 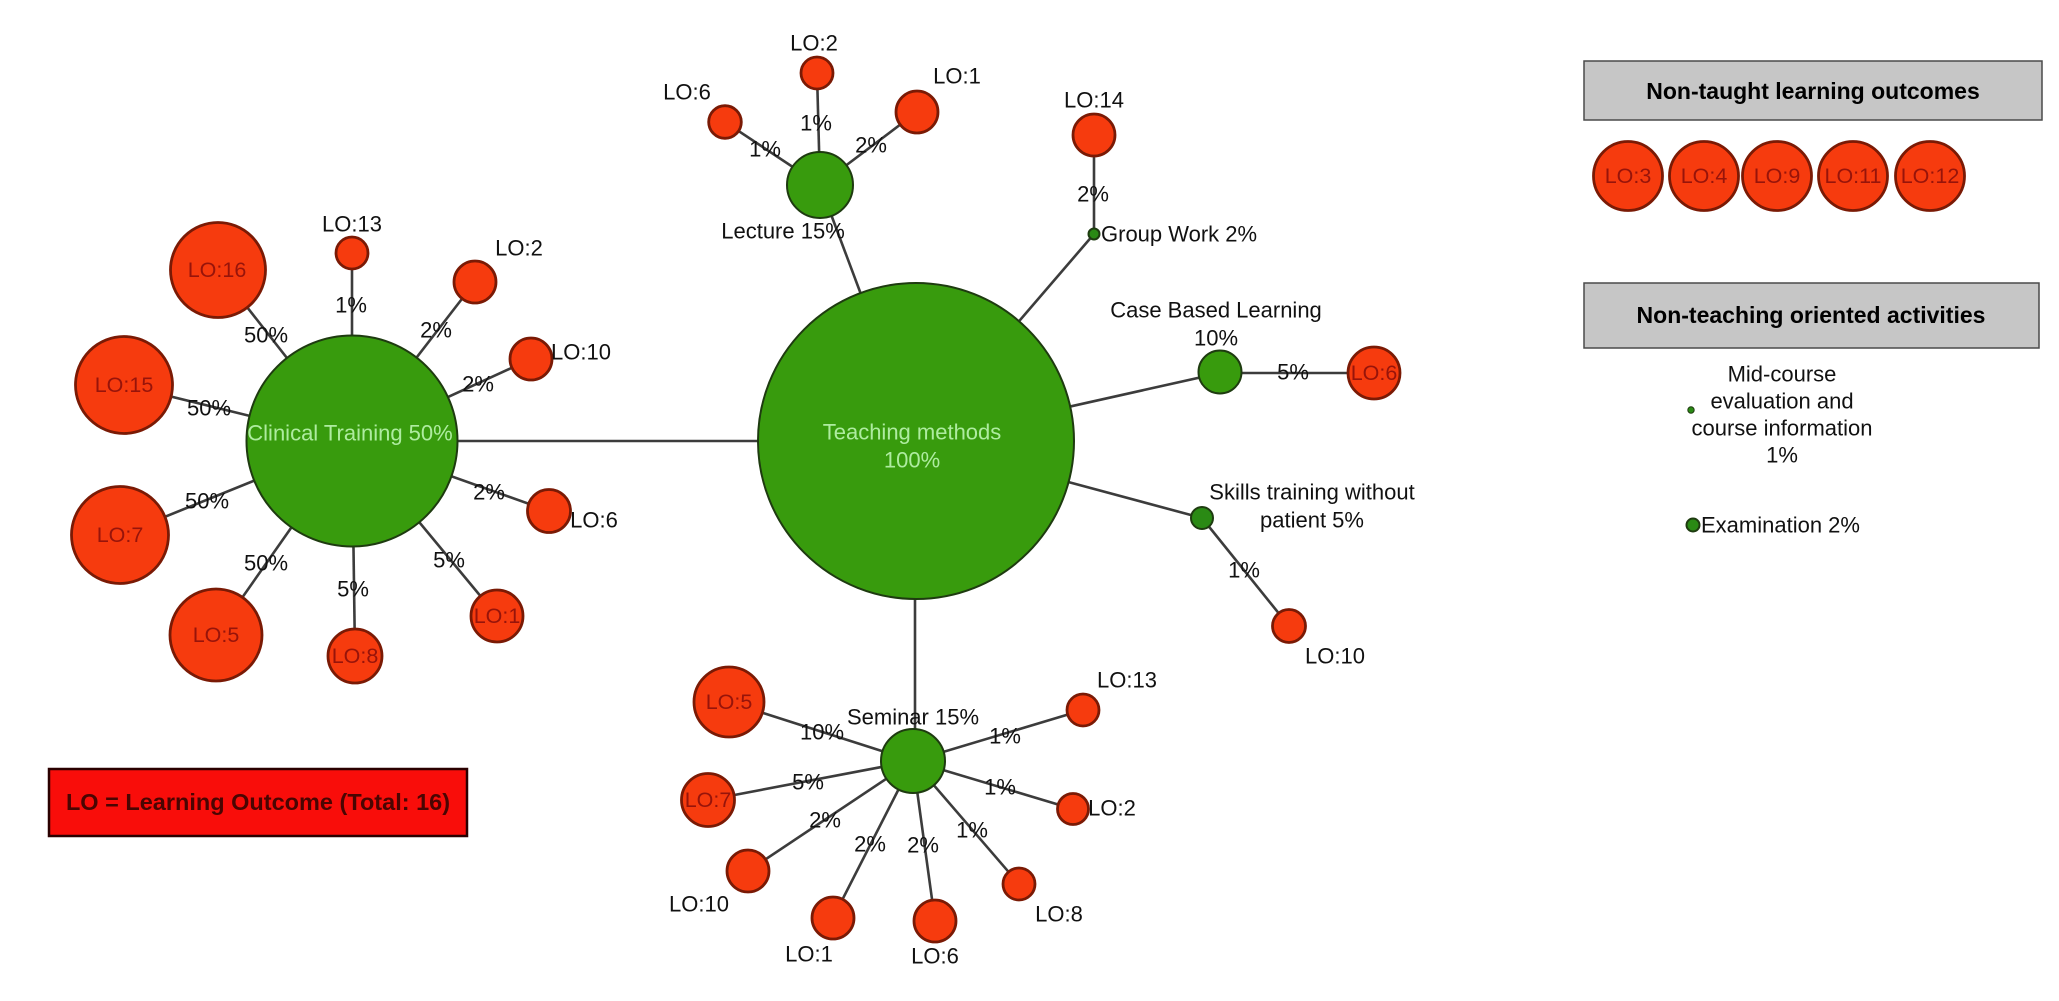 I want to click on svg-text: Lecture 15%, so click(x=783, y=231).